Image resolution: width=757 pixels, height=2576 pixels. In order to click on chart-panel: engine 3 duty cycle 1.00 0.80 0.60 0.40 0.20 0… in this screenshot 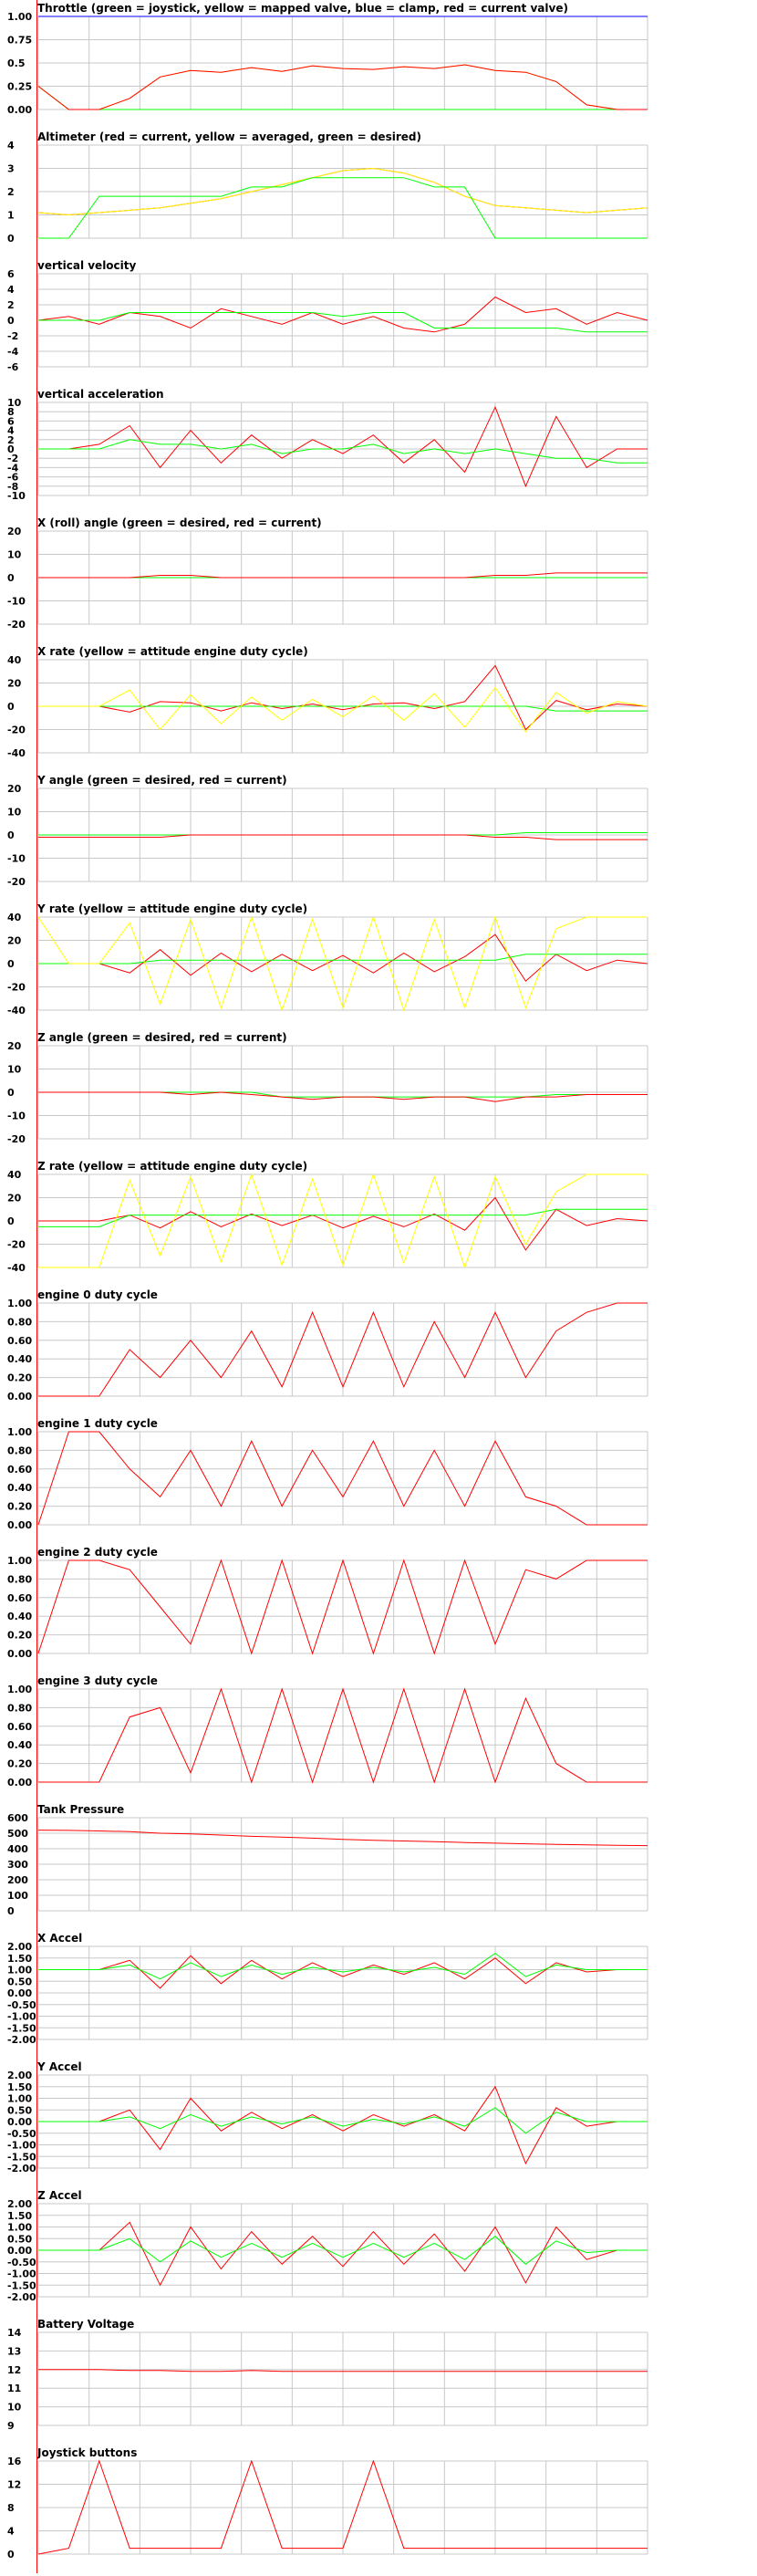, I will do `click(378, 1738)`.